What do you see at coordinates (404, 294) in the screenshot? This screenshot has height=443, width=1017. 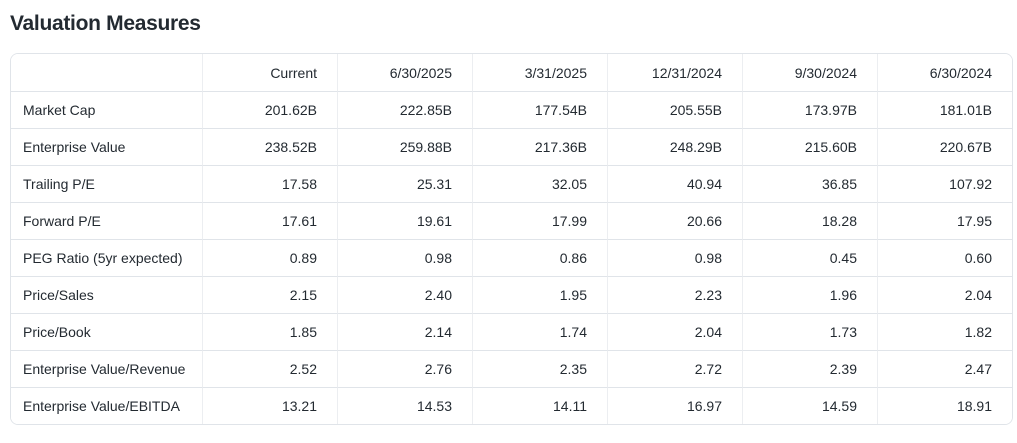 I see `value-cell: 2.40` at bounding box center [404, 294].